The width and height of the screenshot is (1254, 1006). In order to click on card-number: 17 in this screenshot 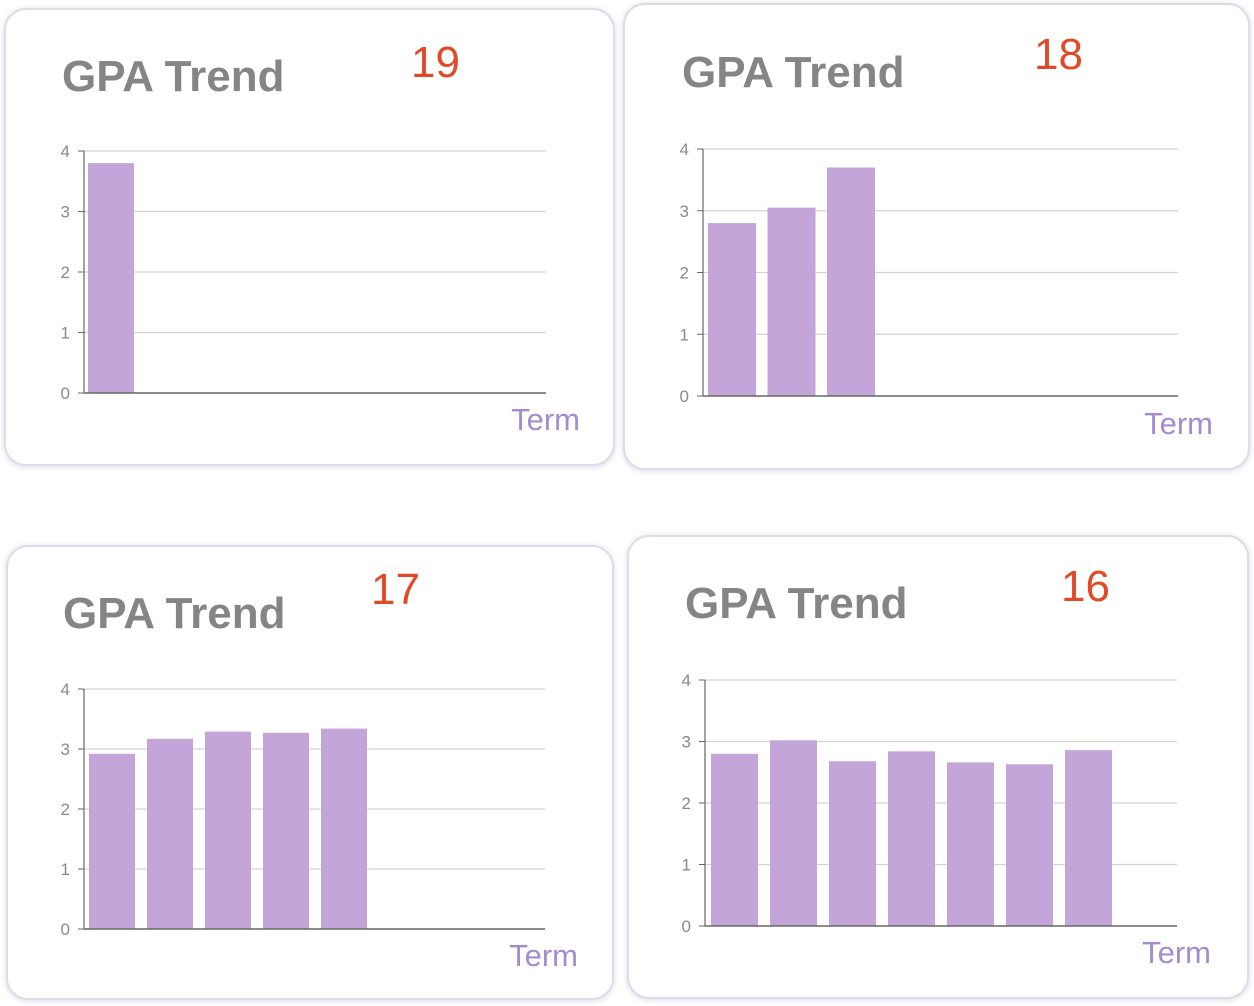, I will do `click(395, 589)`.